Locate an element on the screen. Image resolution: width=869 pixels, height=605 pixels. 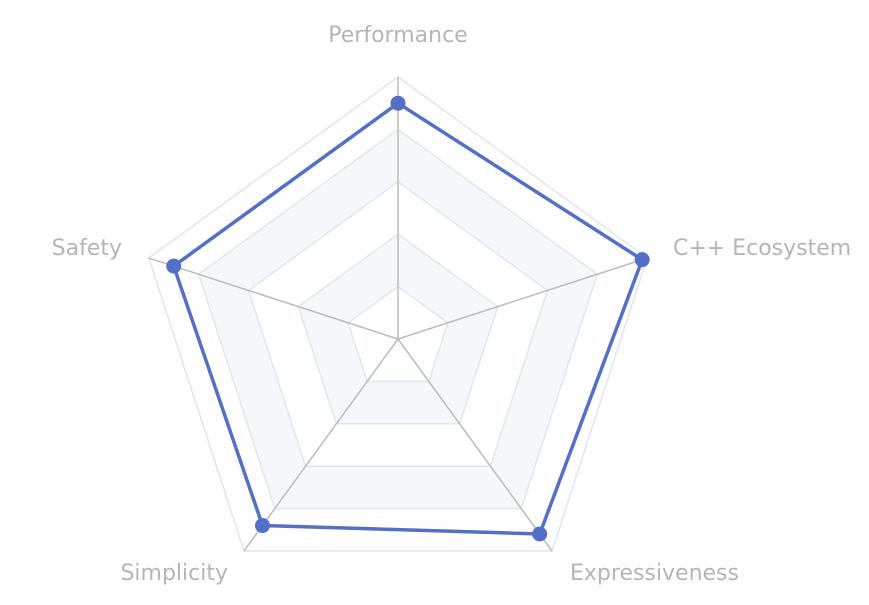
axis-label-simplicity: Simplicity is located at coordinates (174, 573).